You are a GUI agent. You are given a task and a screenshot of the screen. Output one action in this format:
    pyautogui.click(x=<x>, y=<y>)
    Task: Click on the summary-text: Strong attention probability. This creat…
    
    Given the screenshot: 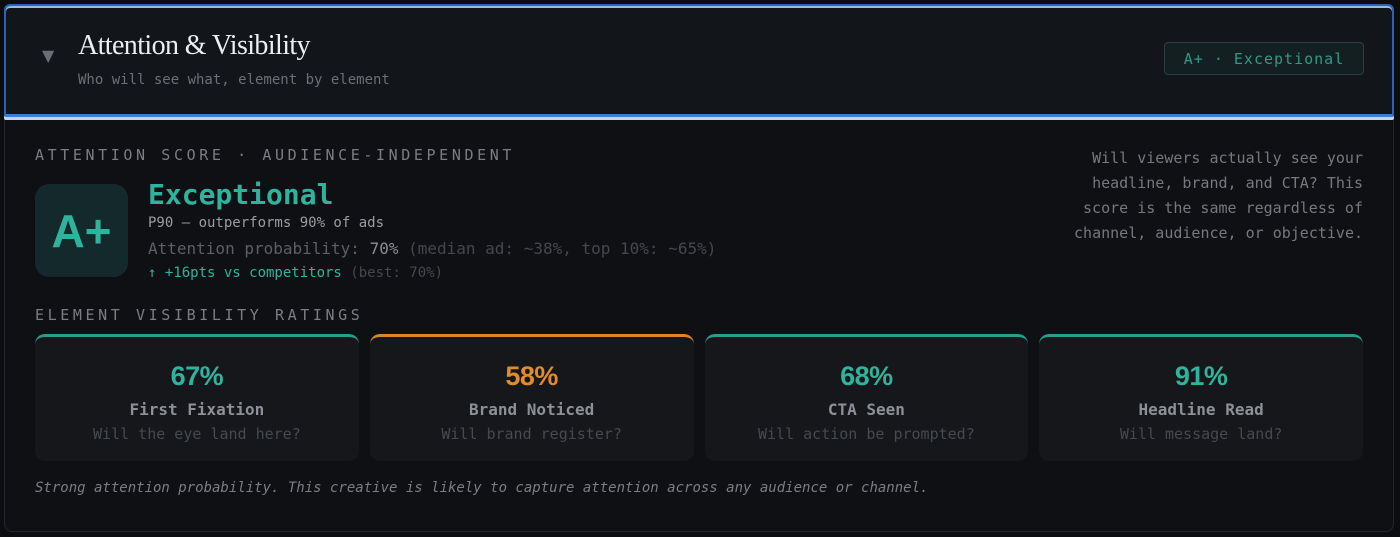 What is the action you would take?
    pyautogui.click(x=482, y=488)
    